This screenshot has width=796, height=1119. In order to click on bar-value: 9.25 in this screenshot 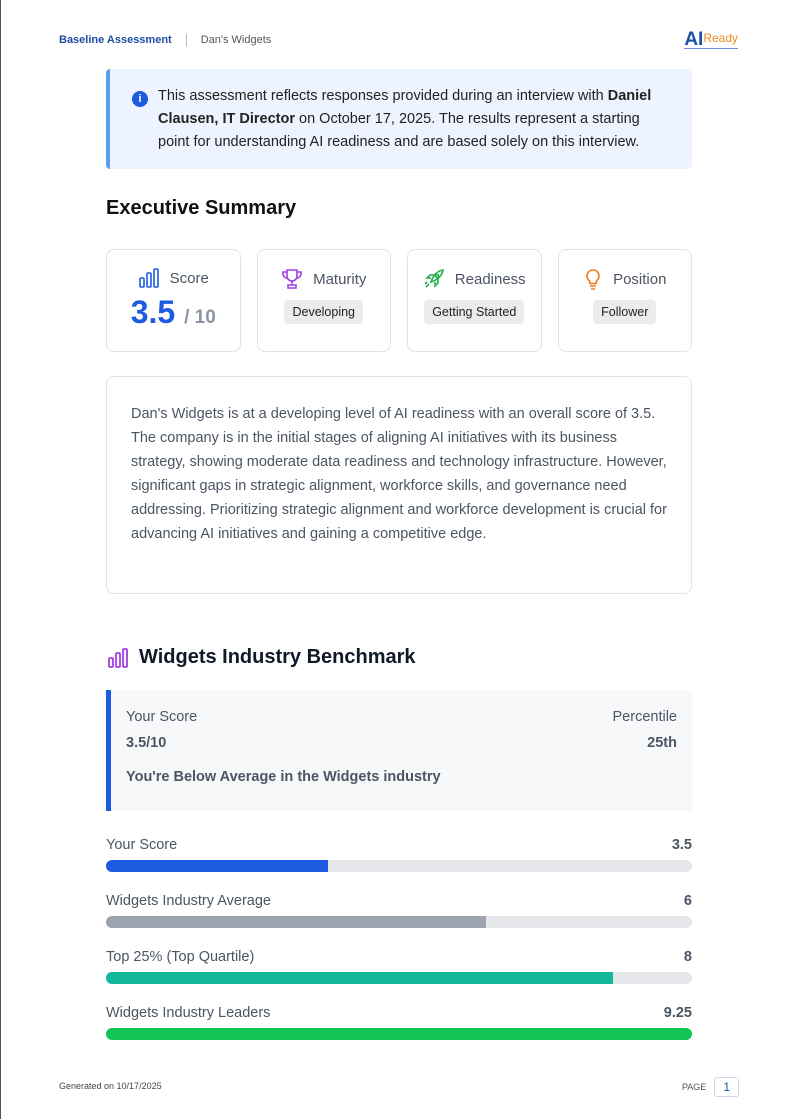, I will do `click(677, 1013)`.